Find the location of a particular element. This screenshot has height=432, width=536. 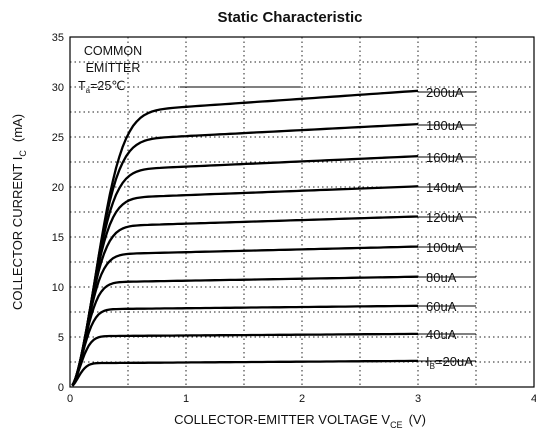

curve-ib-20uA is located at coordinates (244, 373).